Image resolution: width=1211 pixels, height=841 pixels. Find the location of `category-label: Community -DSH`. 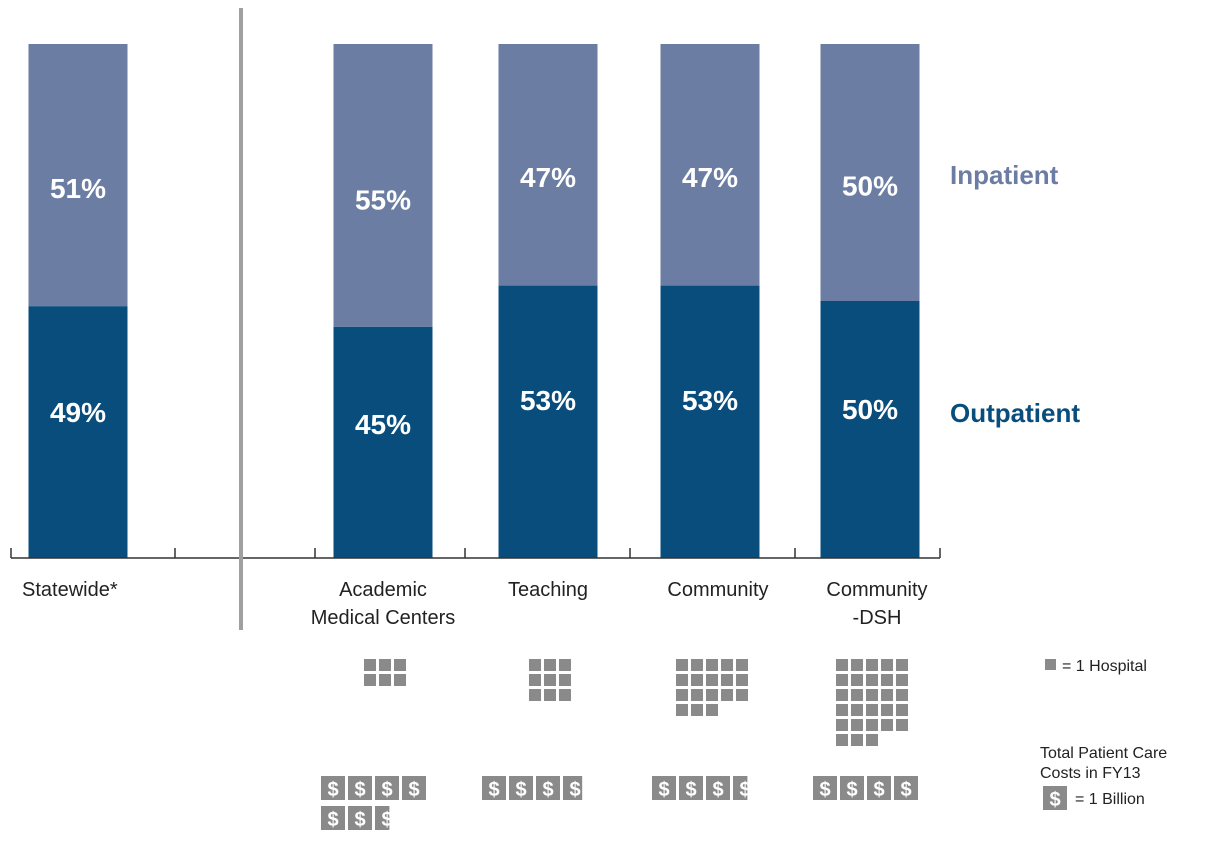

category-label: Community -DSH is located at coordinates (876, 604).